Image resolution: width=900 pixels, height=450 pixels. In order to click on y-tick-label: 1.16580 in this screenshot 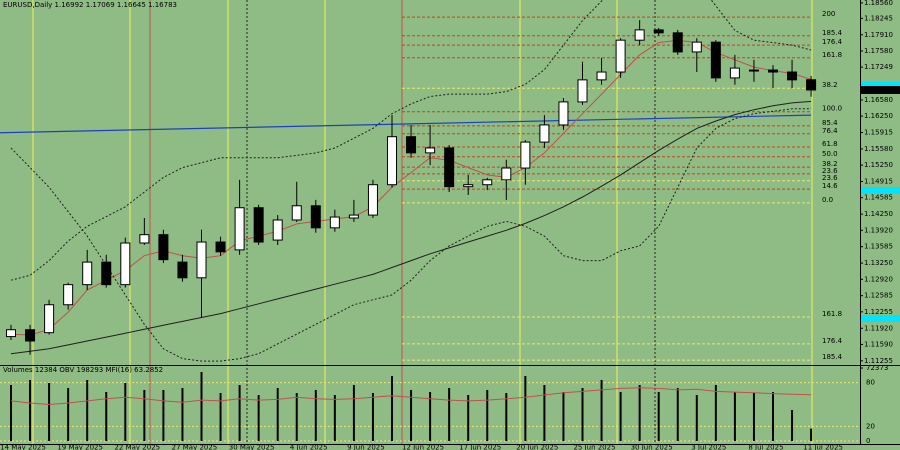, I will do `click(878, 100)`.